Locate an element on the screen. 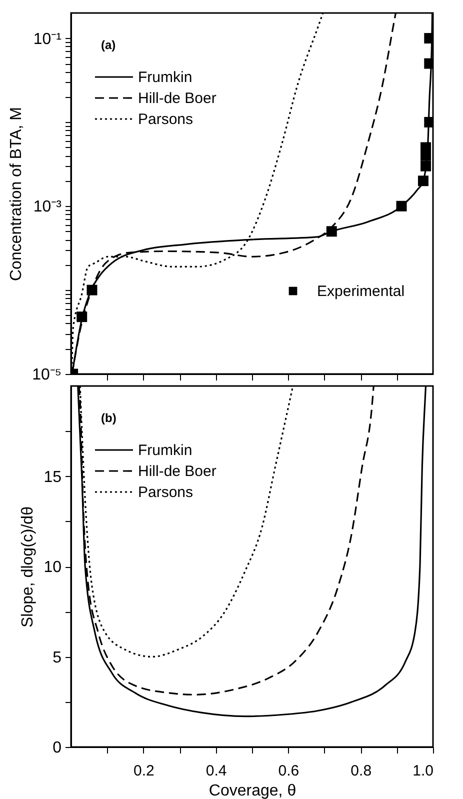  x-tick-label: 0.4 is located at coordinates (216, 771).